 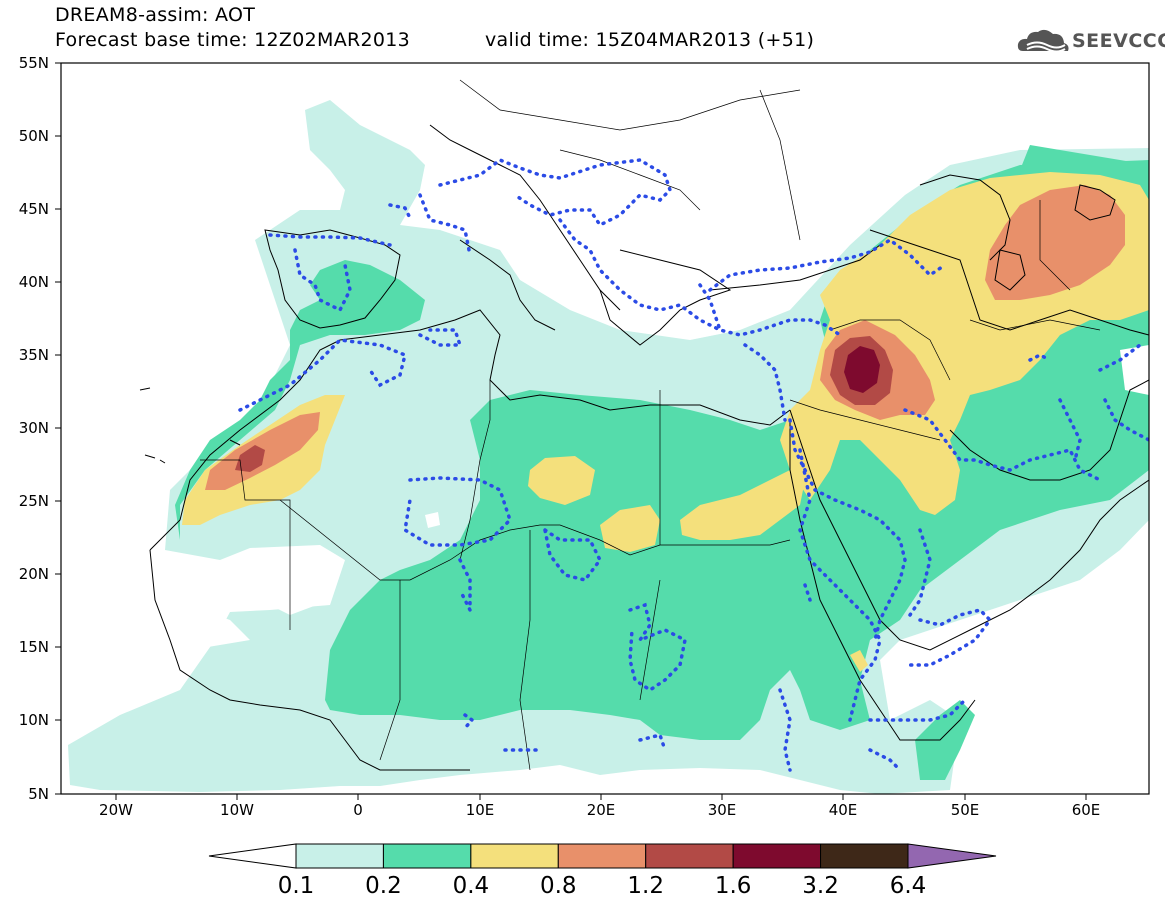 What do you see at coordinates (237, 810) in the screenshot?
I see `lon-label: 10W` at bounding box center [237, 810].